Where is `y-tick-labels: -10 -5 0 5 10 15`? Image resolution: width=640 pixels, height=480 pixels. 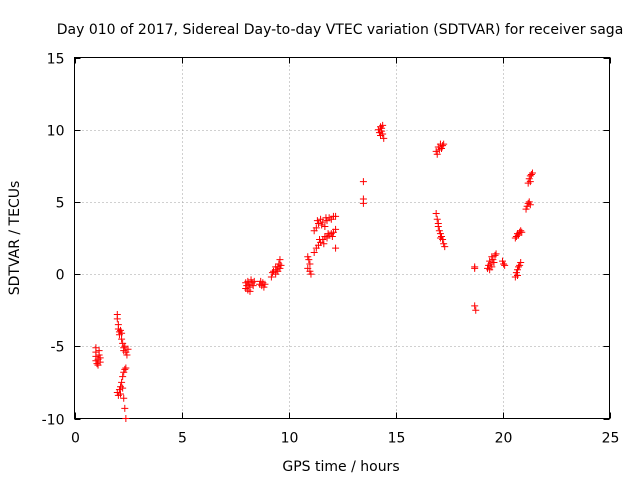 y-tick-labels: -10 -5 0 5 10 15 is located at coordinates (53, 240).